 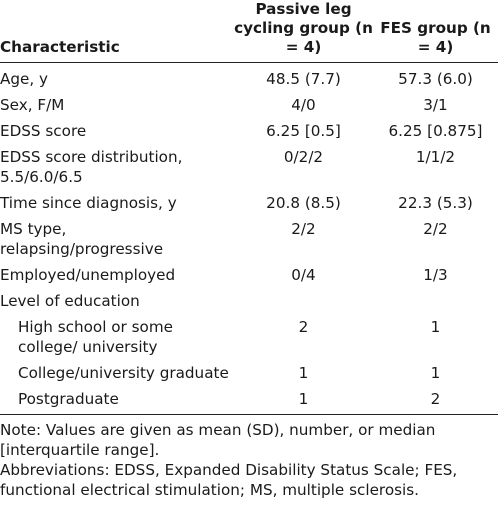 I want to click on table-row: MS type, relapsing/progressive 2/2 2/2, so click(x=249, y=242).